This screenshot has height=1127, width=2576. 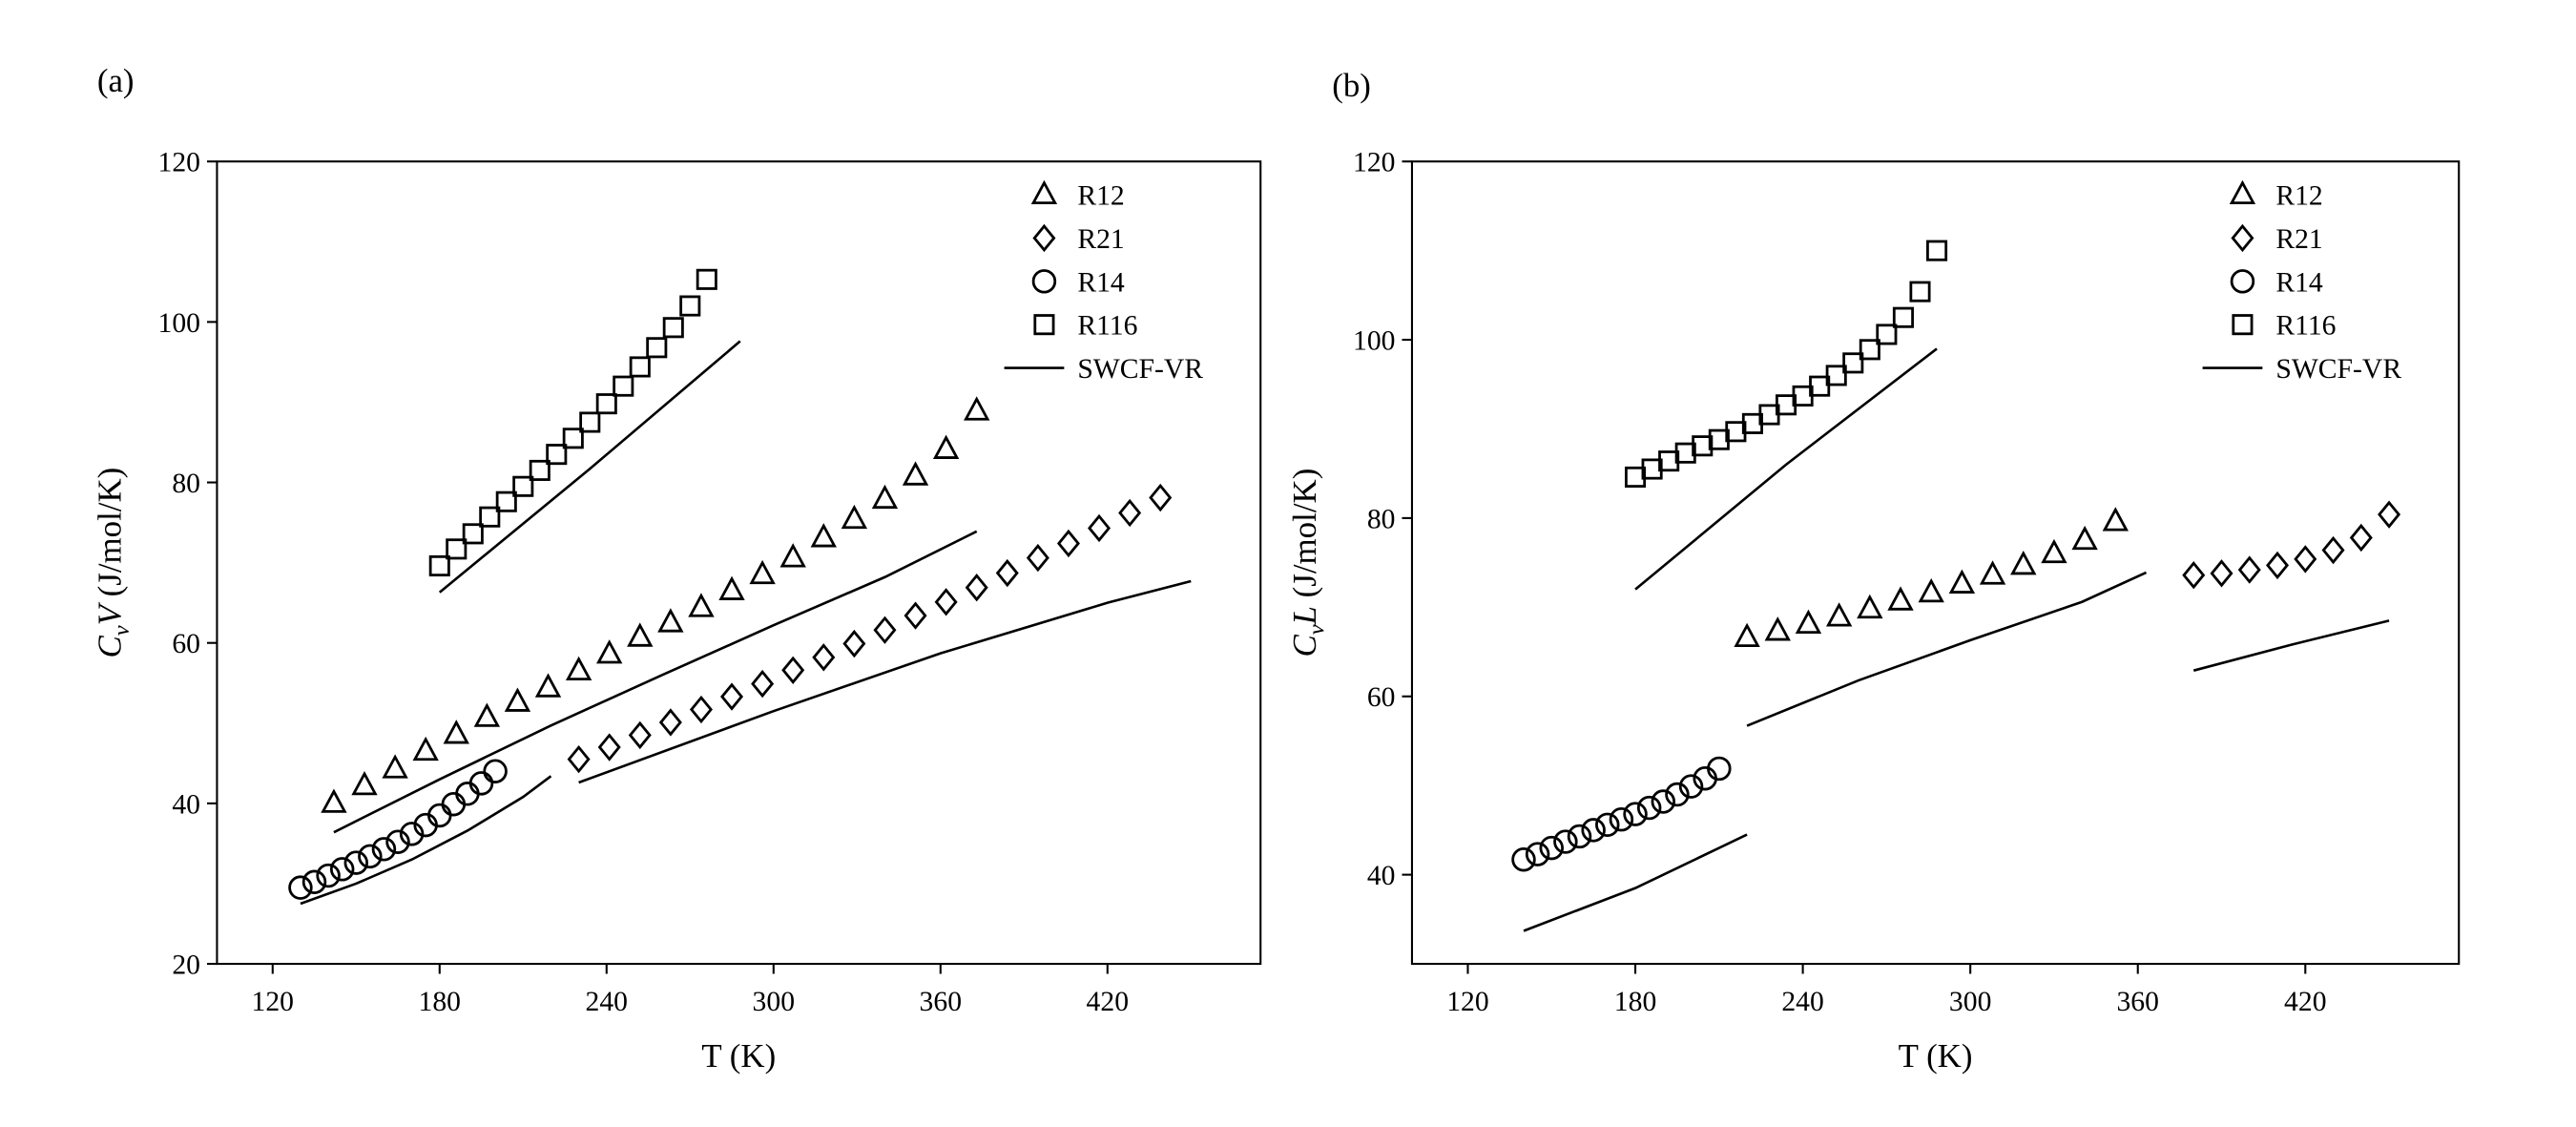 I want to click on y-axis-label-part: L, so click(x=1304, y=615).